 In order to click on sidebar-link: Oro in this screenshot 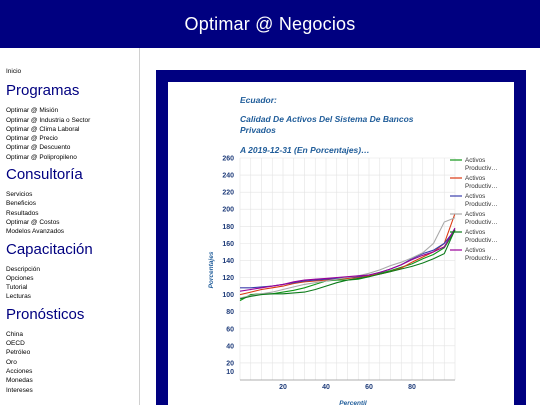, I will do `click(11, 362)`.